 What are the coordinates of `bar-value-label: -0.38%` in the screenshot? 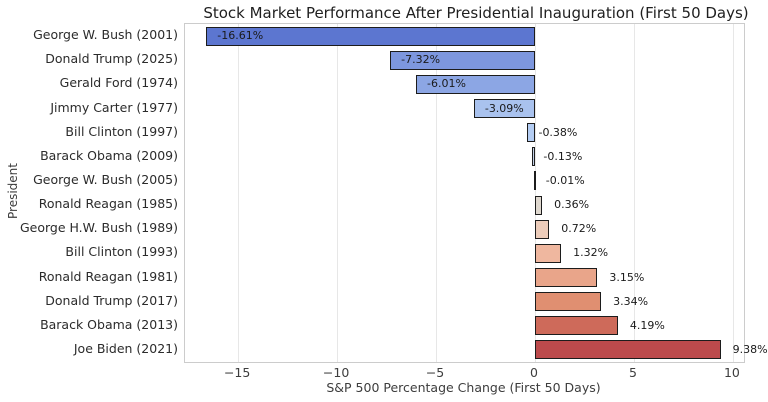 It's located at (558, 132).